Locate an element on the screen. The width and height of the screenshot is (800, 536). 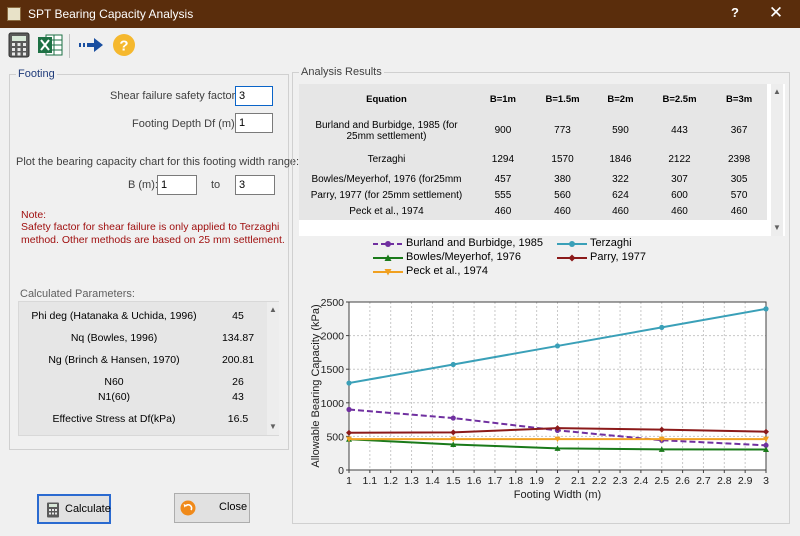
y-tick-label: 2500 is located at coordinates (333, 303).